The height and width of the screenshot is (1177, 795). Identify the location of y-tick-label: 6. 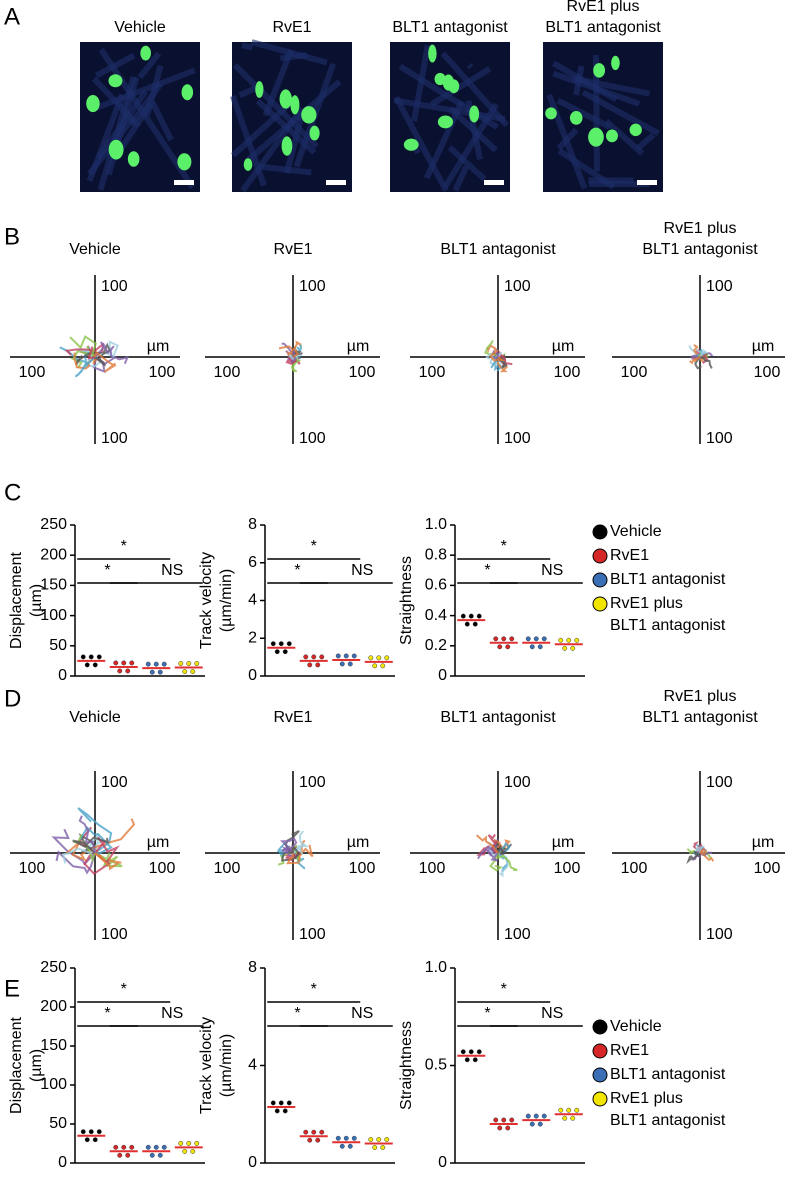
(252, 562).